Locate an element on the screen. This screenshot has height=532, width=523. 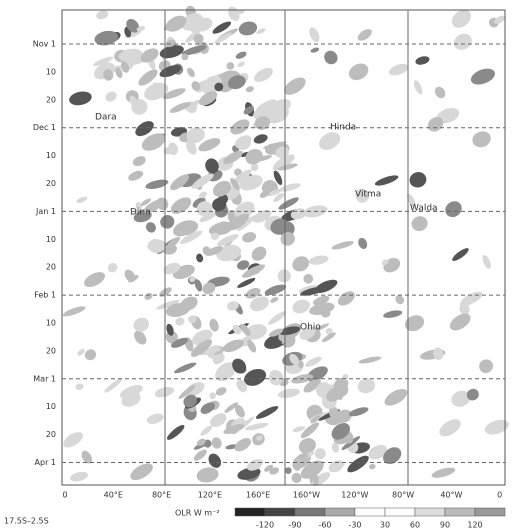
colorbar-title: OLR W m⁻² is located at coordinates (197, 513).